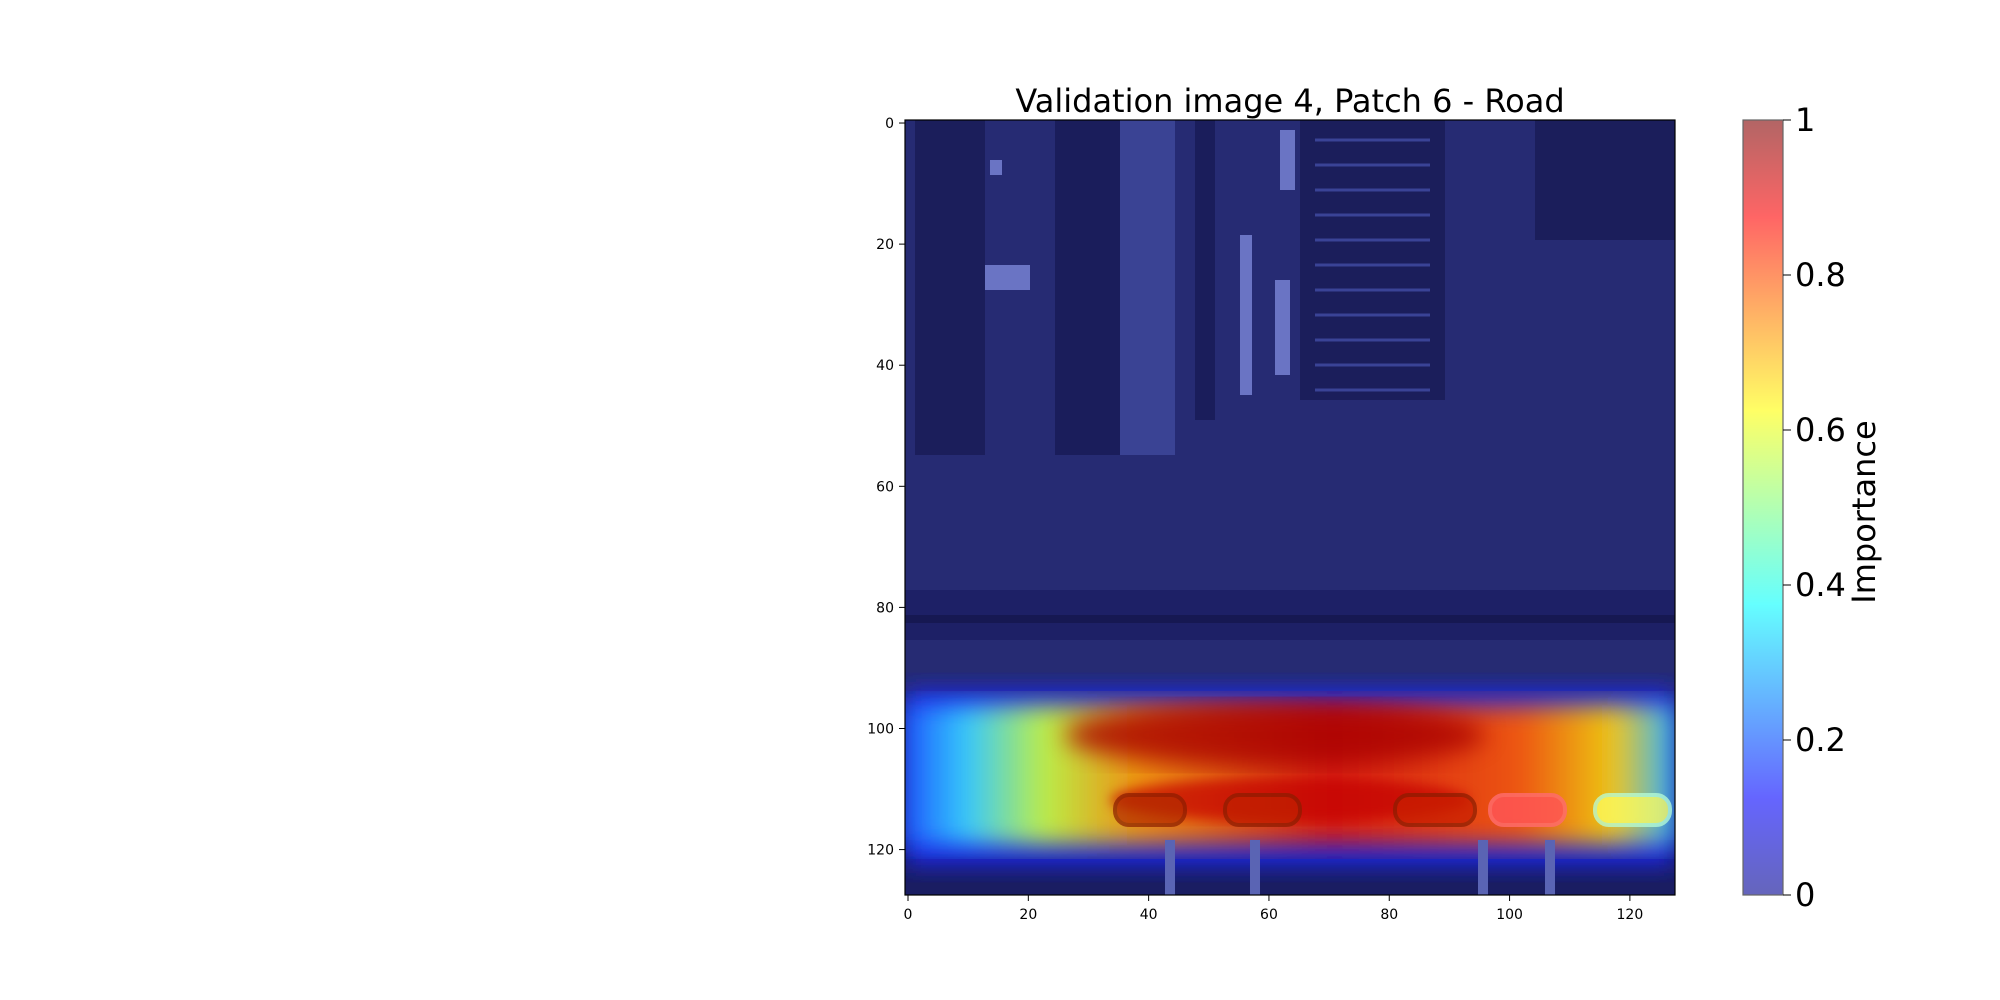  What do you see at coordinates (1140, 262) in the screenshot?
I see `scene-lights` at bounding box center [1140, 262].